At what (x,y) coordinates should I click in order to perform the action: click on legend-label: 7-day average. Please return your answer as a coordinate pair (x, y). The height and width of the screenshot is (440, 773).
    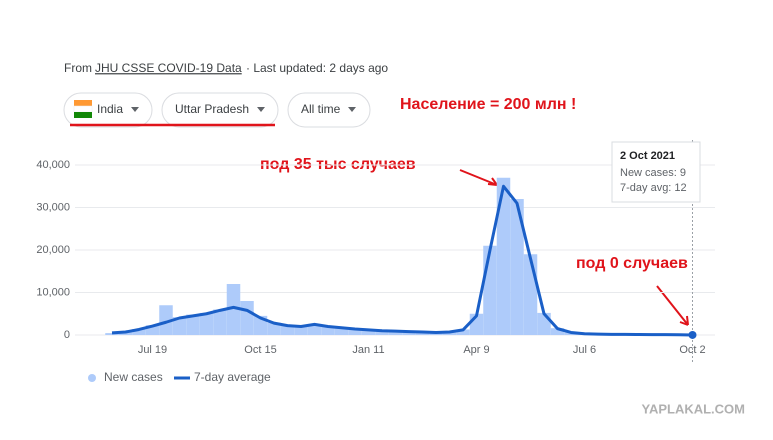
    Looking at the image, I should click on (232, 377).